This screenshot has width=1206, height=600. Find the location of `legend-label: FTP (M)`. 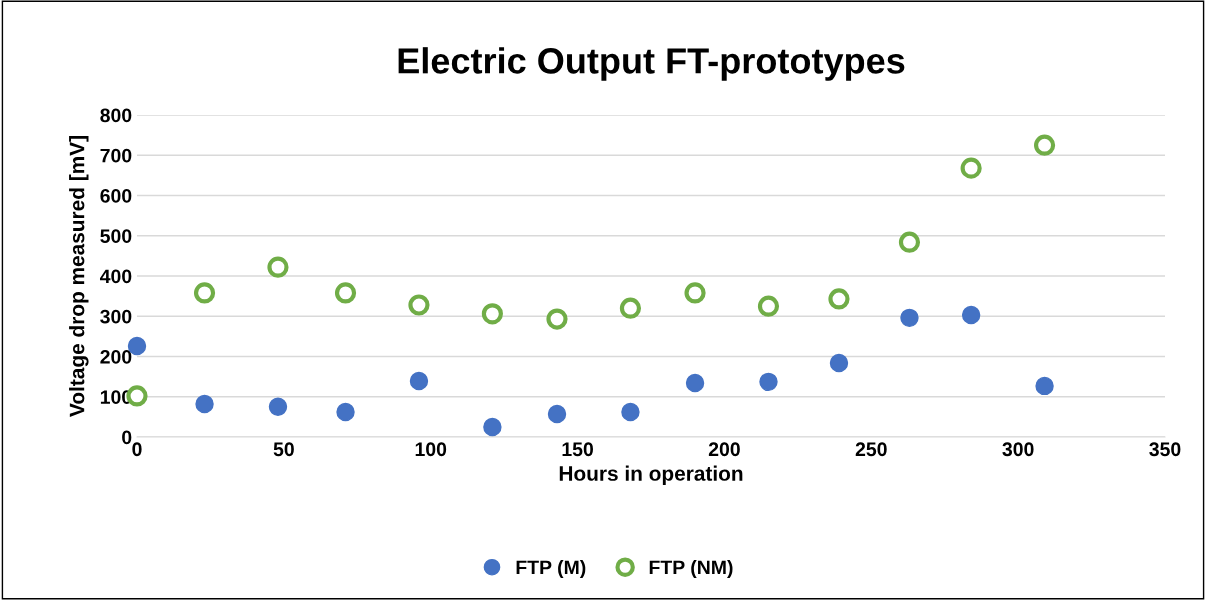

legend-label: FTP (M) is located at coordinates (551, 569).